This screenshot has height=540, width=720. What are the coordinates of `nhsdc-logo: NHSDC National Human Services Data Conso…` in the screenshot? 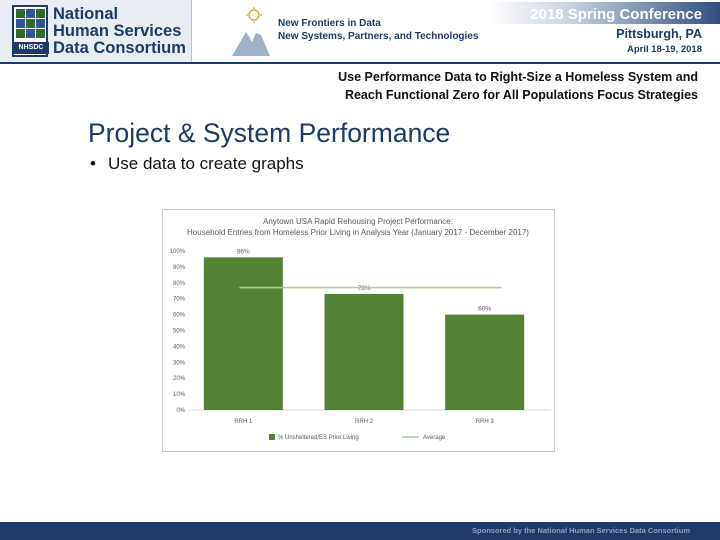 It's located at (96, 31).